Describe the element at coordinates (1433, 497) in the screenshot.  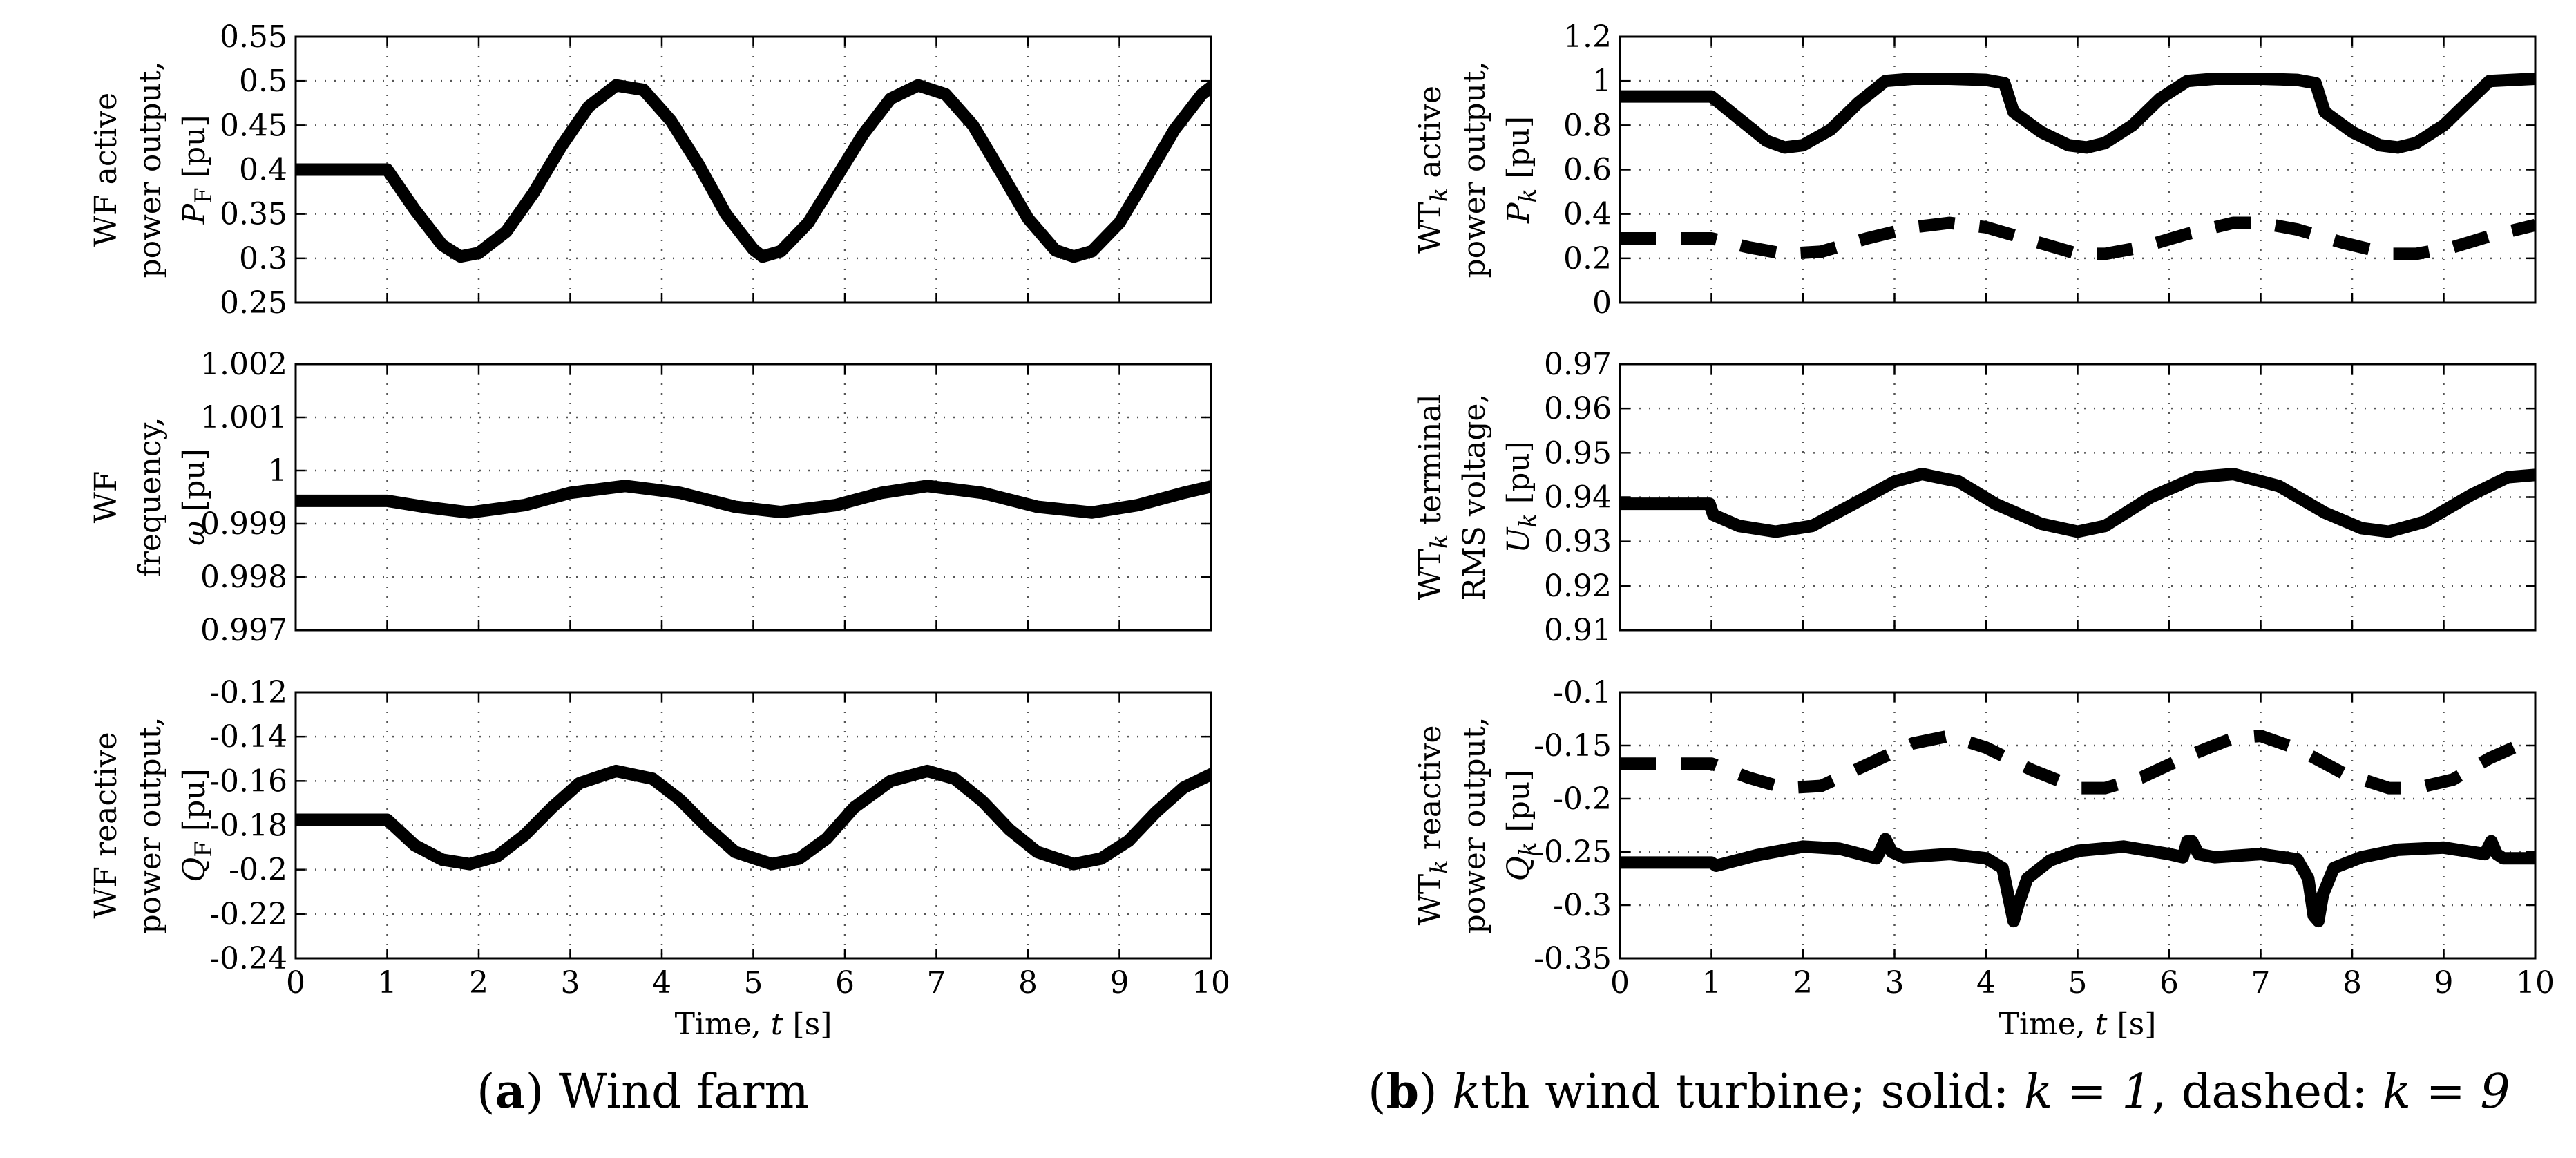
I see `y-axis-label: WTk terminal` at that location.